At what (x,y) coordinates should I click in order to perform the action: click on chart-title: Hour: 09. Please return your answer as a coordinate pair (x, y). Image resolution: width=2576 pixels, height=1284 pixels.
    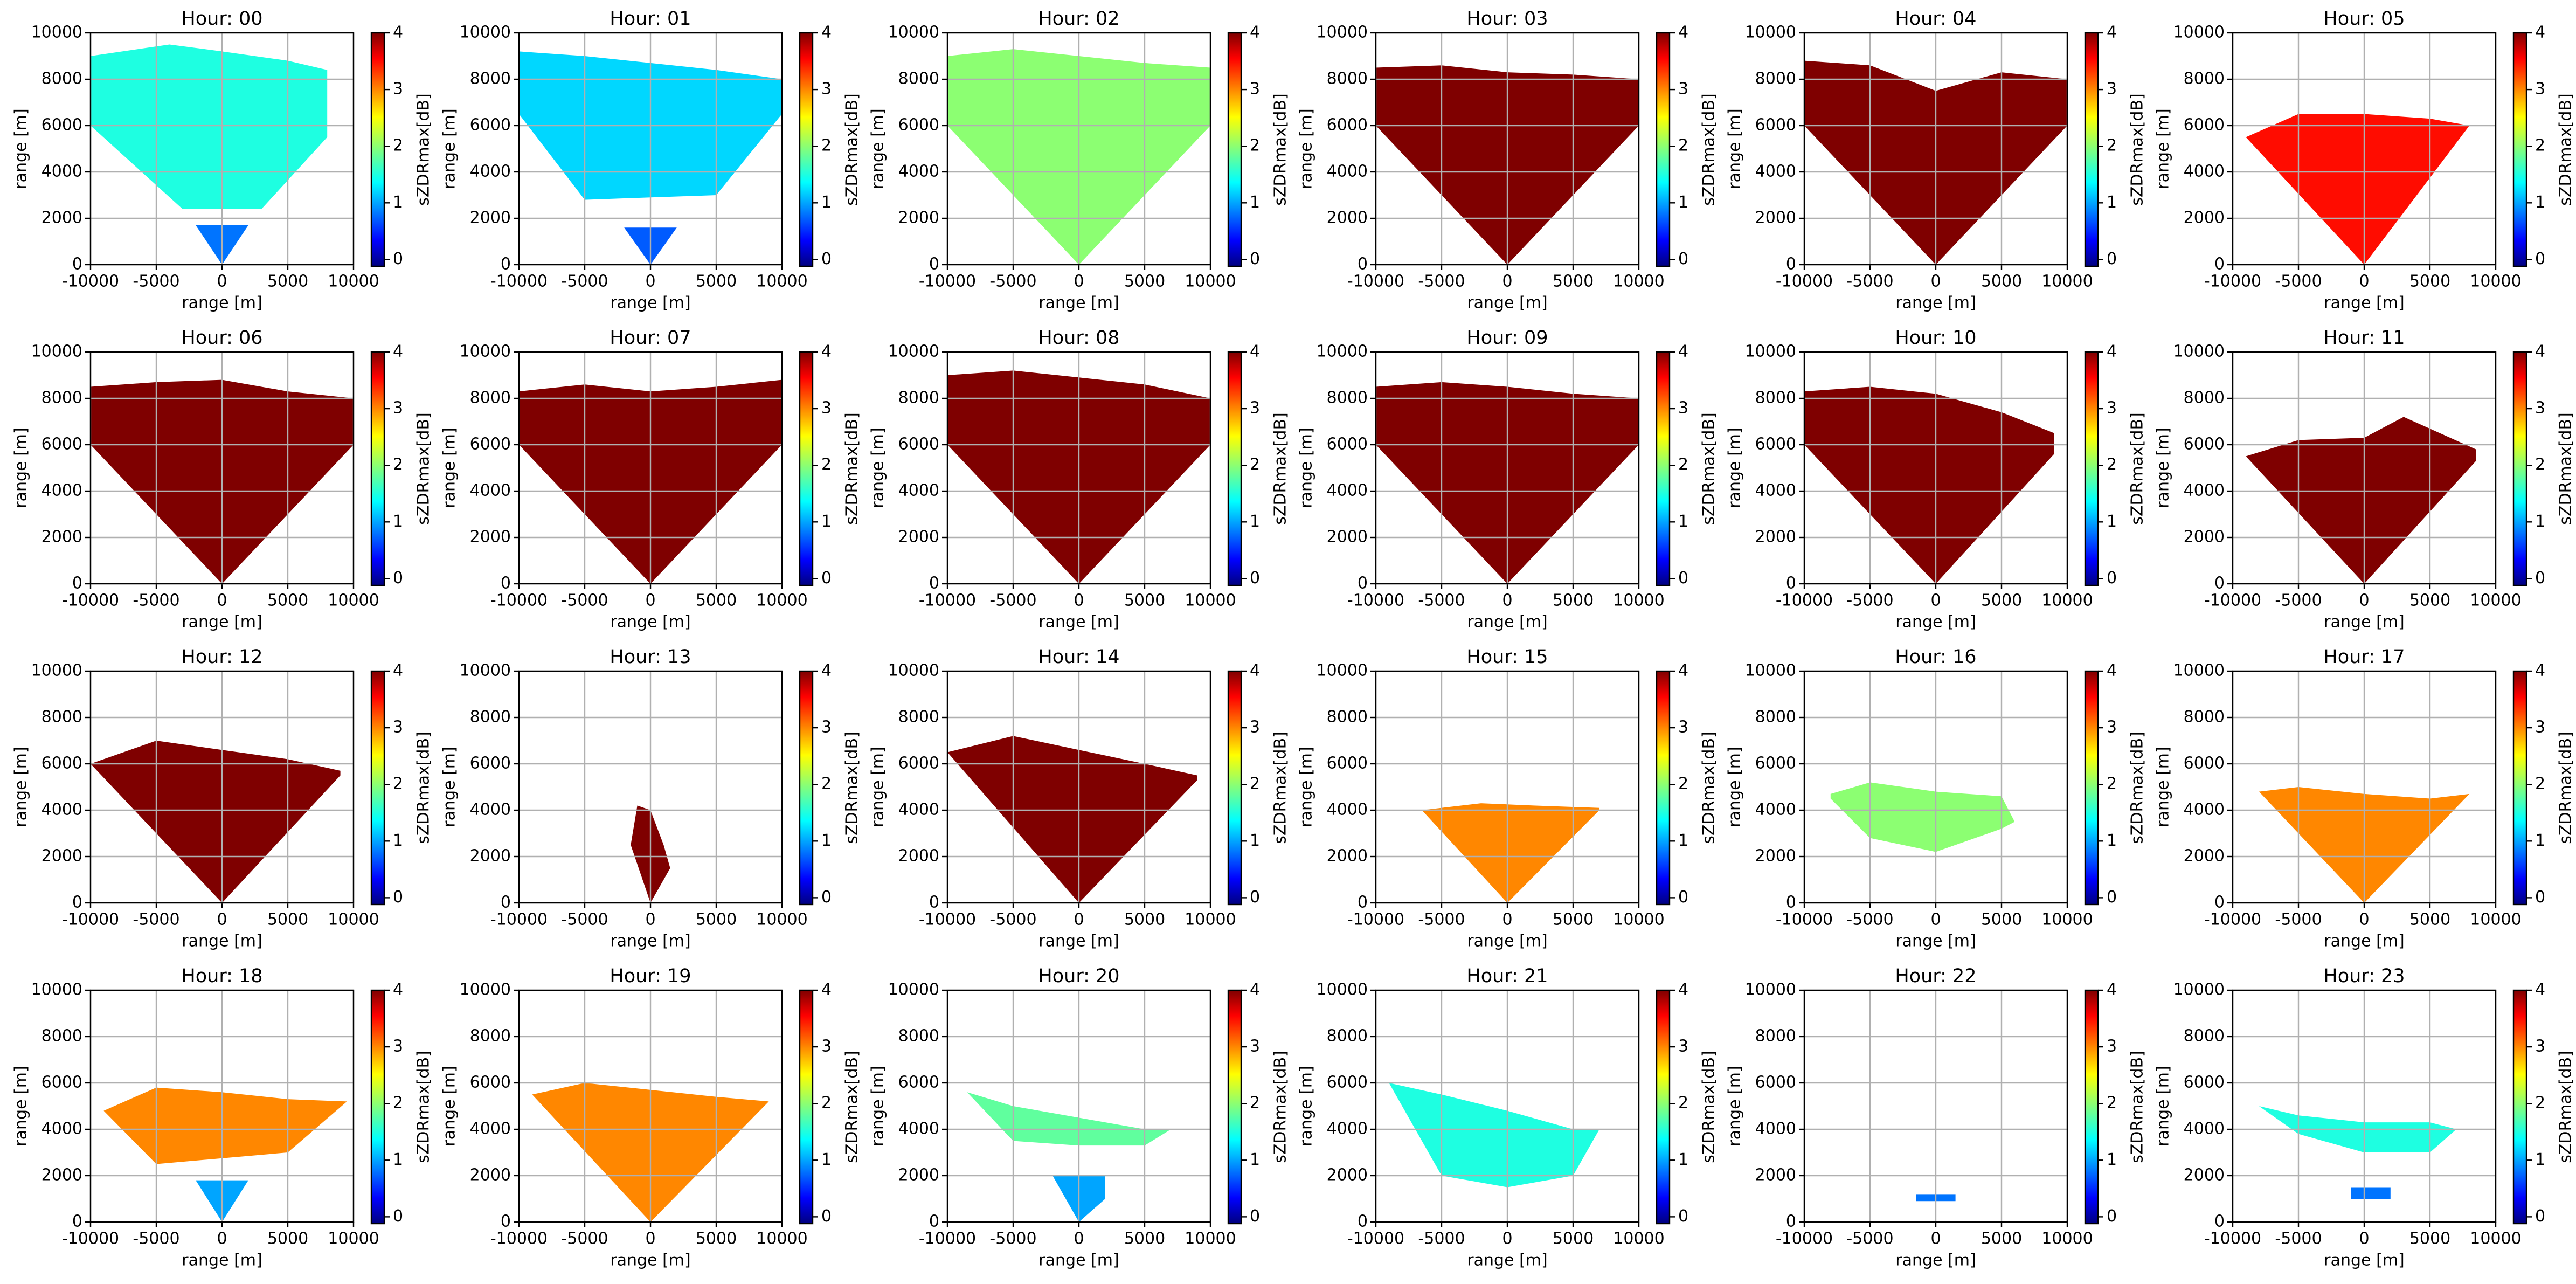
    Looking at the image, I should click on (1507, 338).